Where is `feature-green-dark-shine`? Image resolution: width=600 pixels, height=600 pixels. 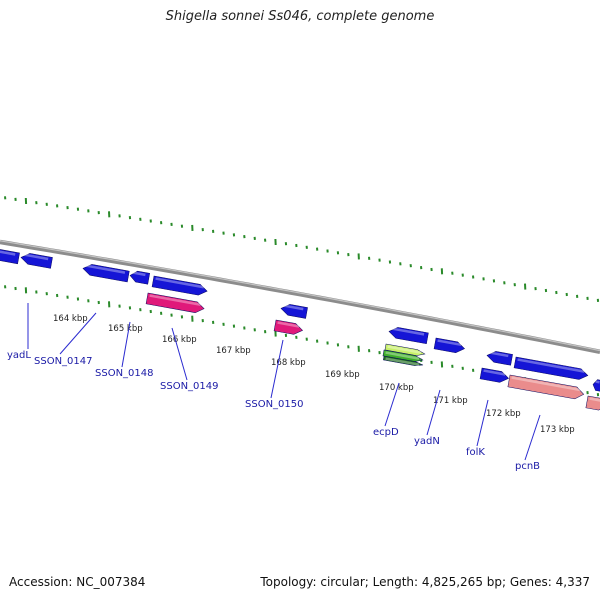 feature-green-dark-shine is located at coordinates (402, 361).